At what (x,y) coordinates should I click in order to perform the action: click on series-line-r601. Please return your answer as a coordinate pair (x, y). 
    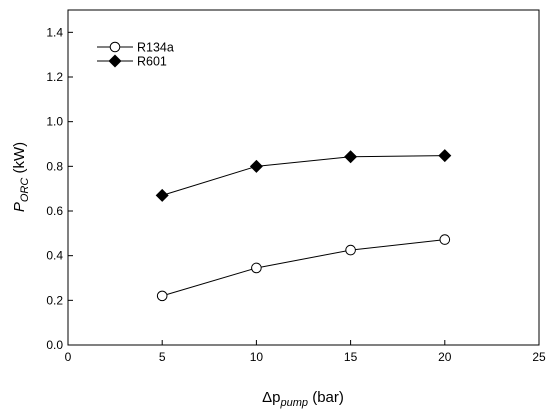
    Looking at the image, I should click on (303, 175).